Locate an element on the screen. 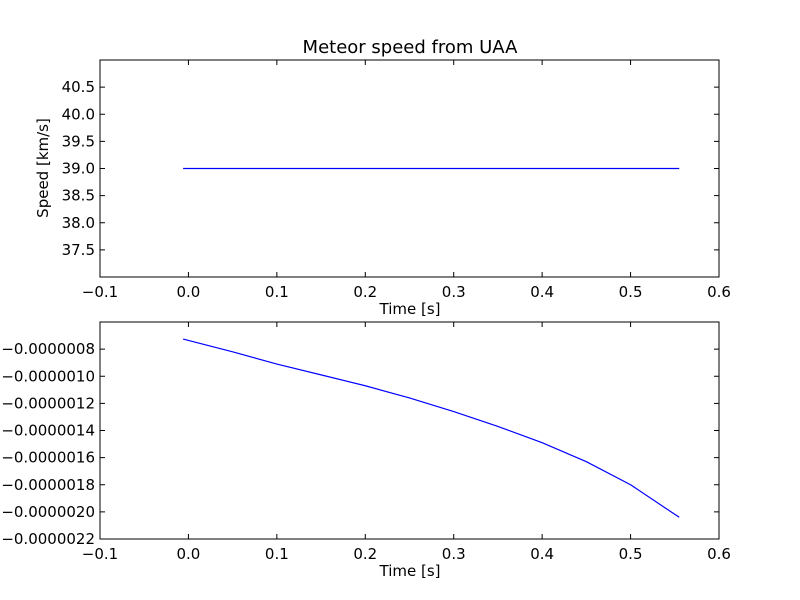  speed-x-tick-label: 0.6 is located at coordinates (719, 292).